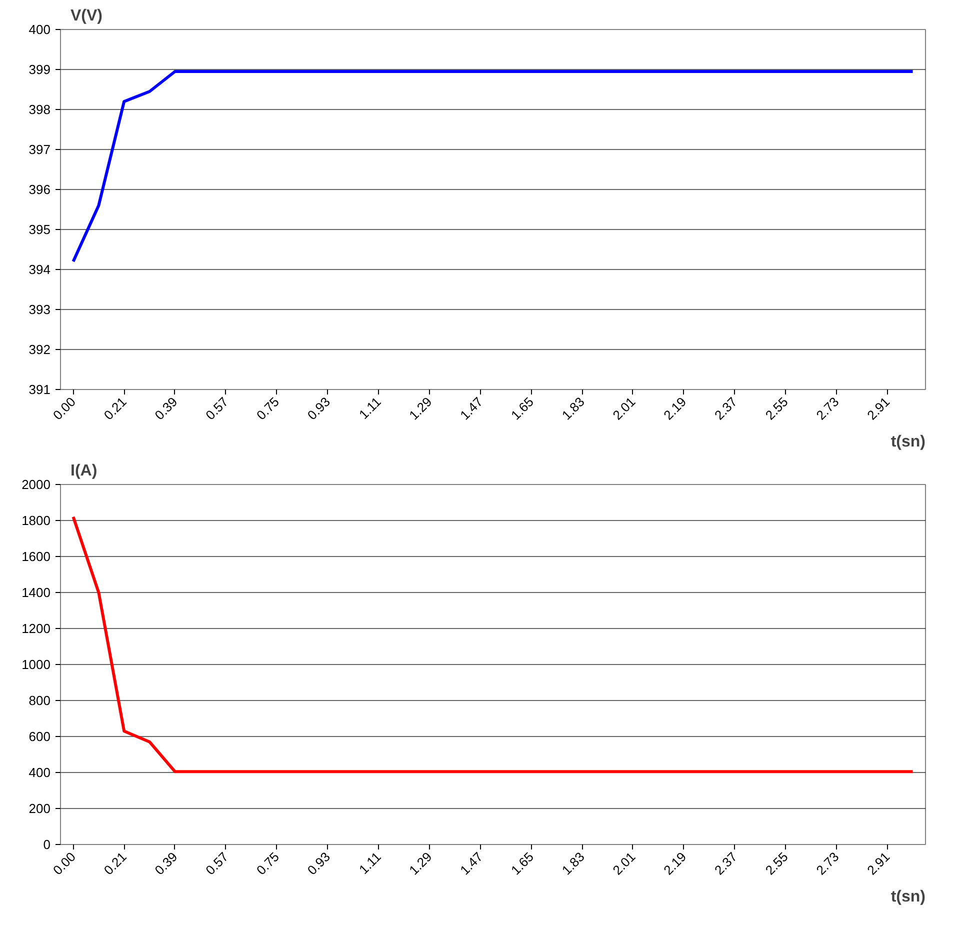 The width and height of the screenshot is (965, 932). I want to click on y-tick-label: 1400, so click(36, 592).